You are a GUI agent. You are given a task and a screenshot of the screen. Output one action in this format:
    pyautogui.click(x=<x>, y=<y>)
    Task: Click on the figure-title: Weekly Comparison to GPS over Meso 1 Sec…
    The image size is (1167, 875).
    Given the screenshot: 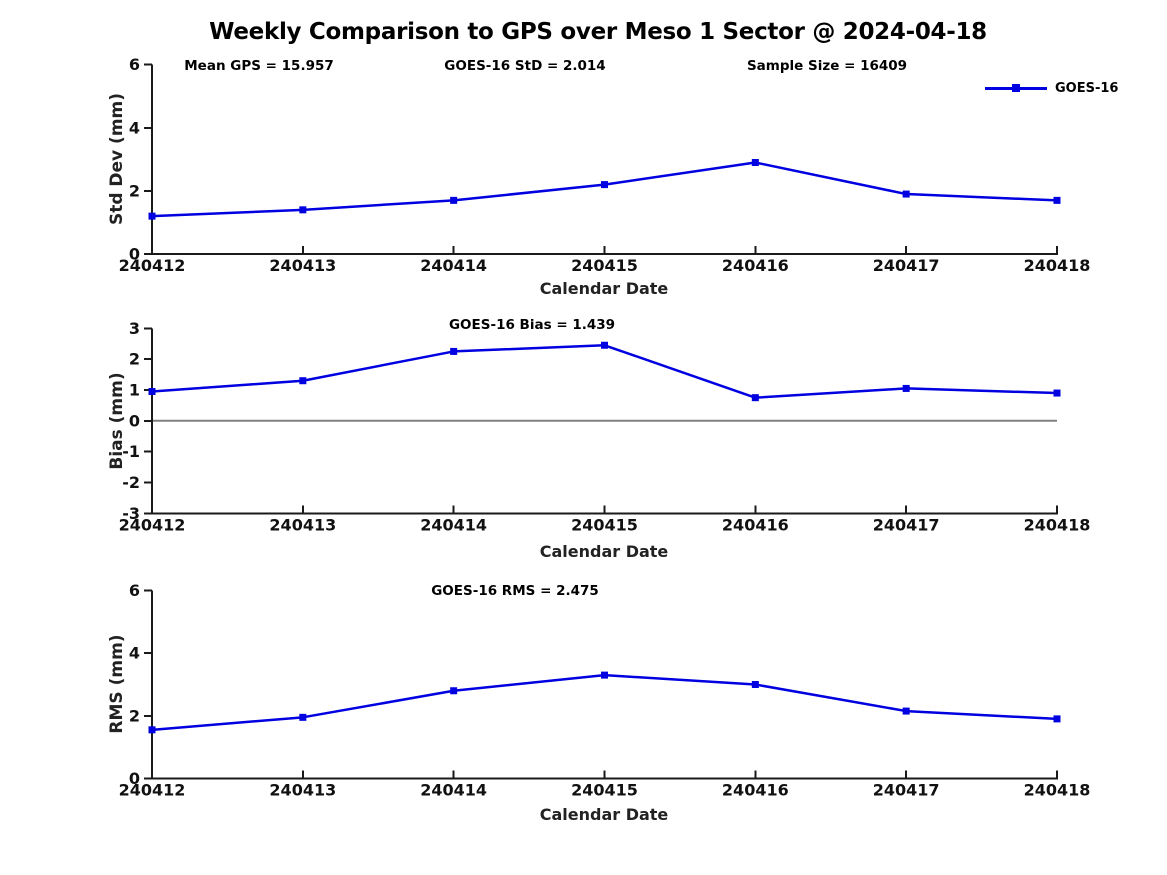 What is the action you would take?
    pyautogui.click(x=598, y=32)
    